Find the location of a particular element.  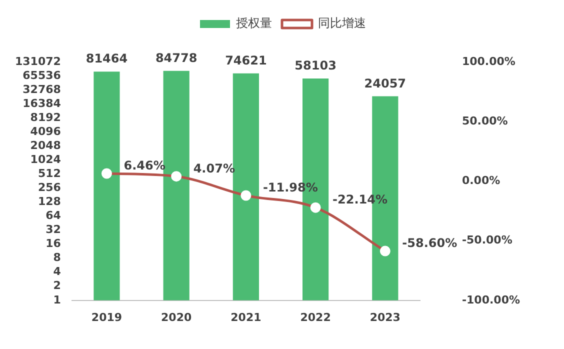

y-tick-label: 2048 is located at coordinates (45, 145).